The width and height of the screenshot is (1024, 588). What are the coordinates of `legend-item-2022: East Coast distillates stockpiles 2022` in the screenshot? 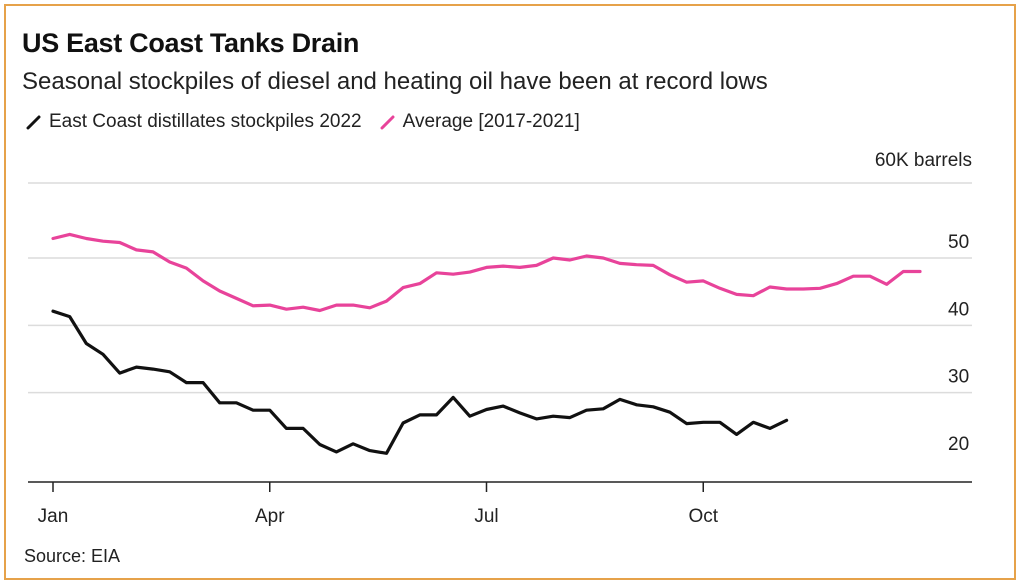 It's located at (194, 122).